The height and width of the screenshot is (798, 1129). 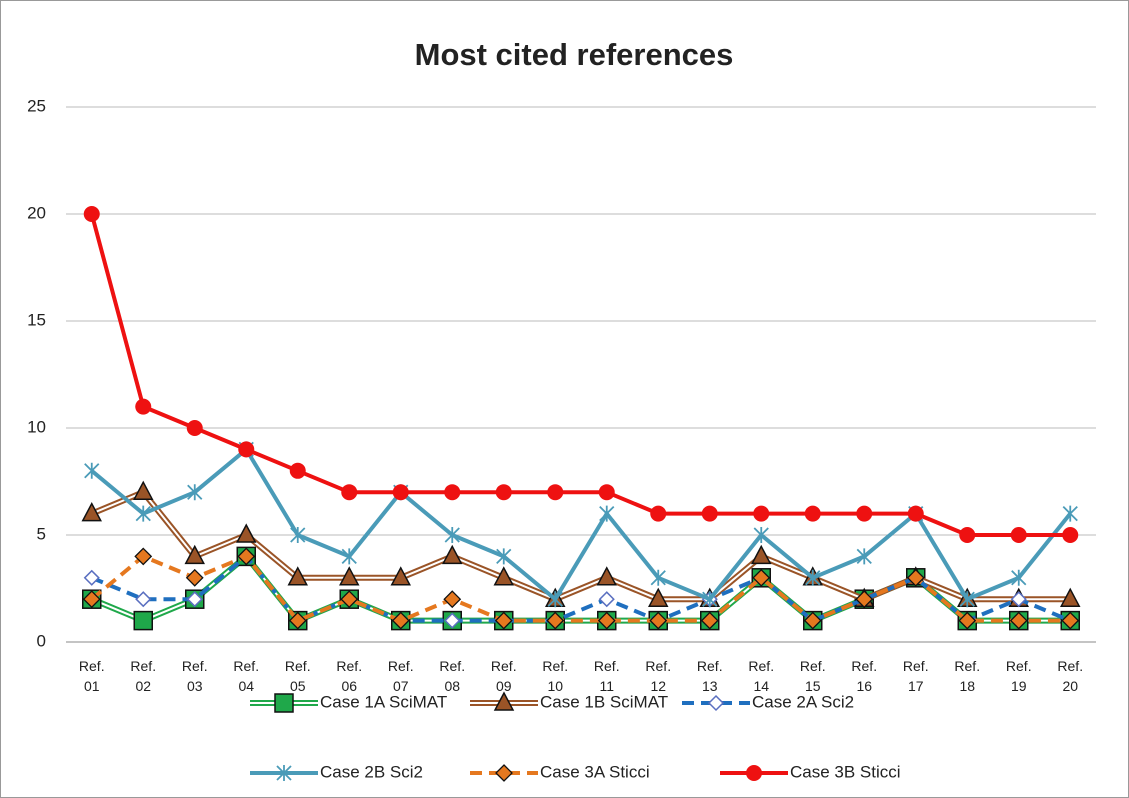 I want to click on y-tick-label: 20, so click(x=36, y=212).